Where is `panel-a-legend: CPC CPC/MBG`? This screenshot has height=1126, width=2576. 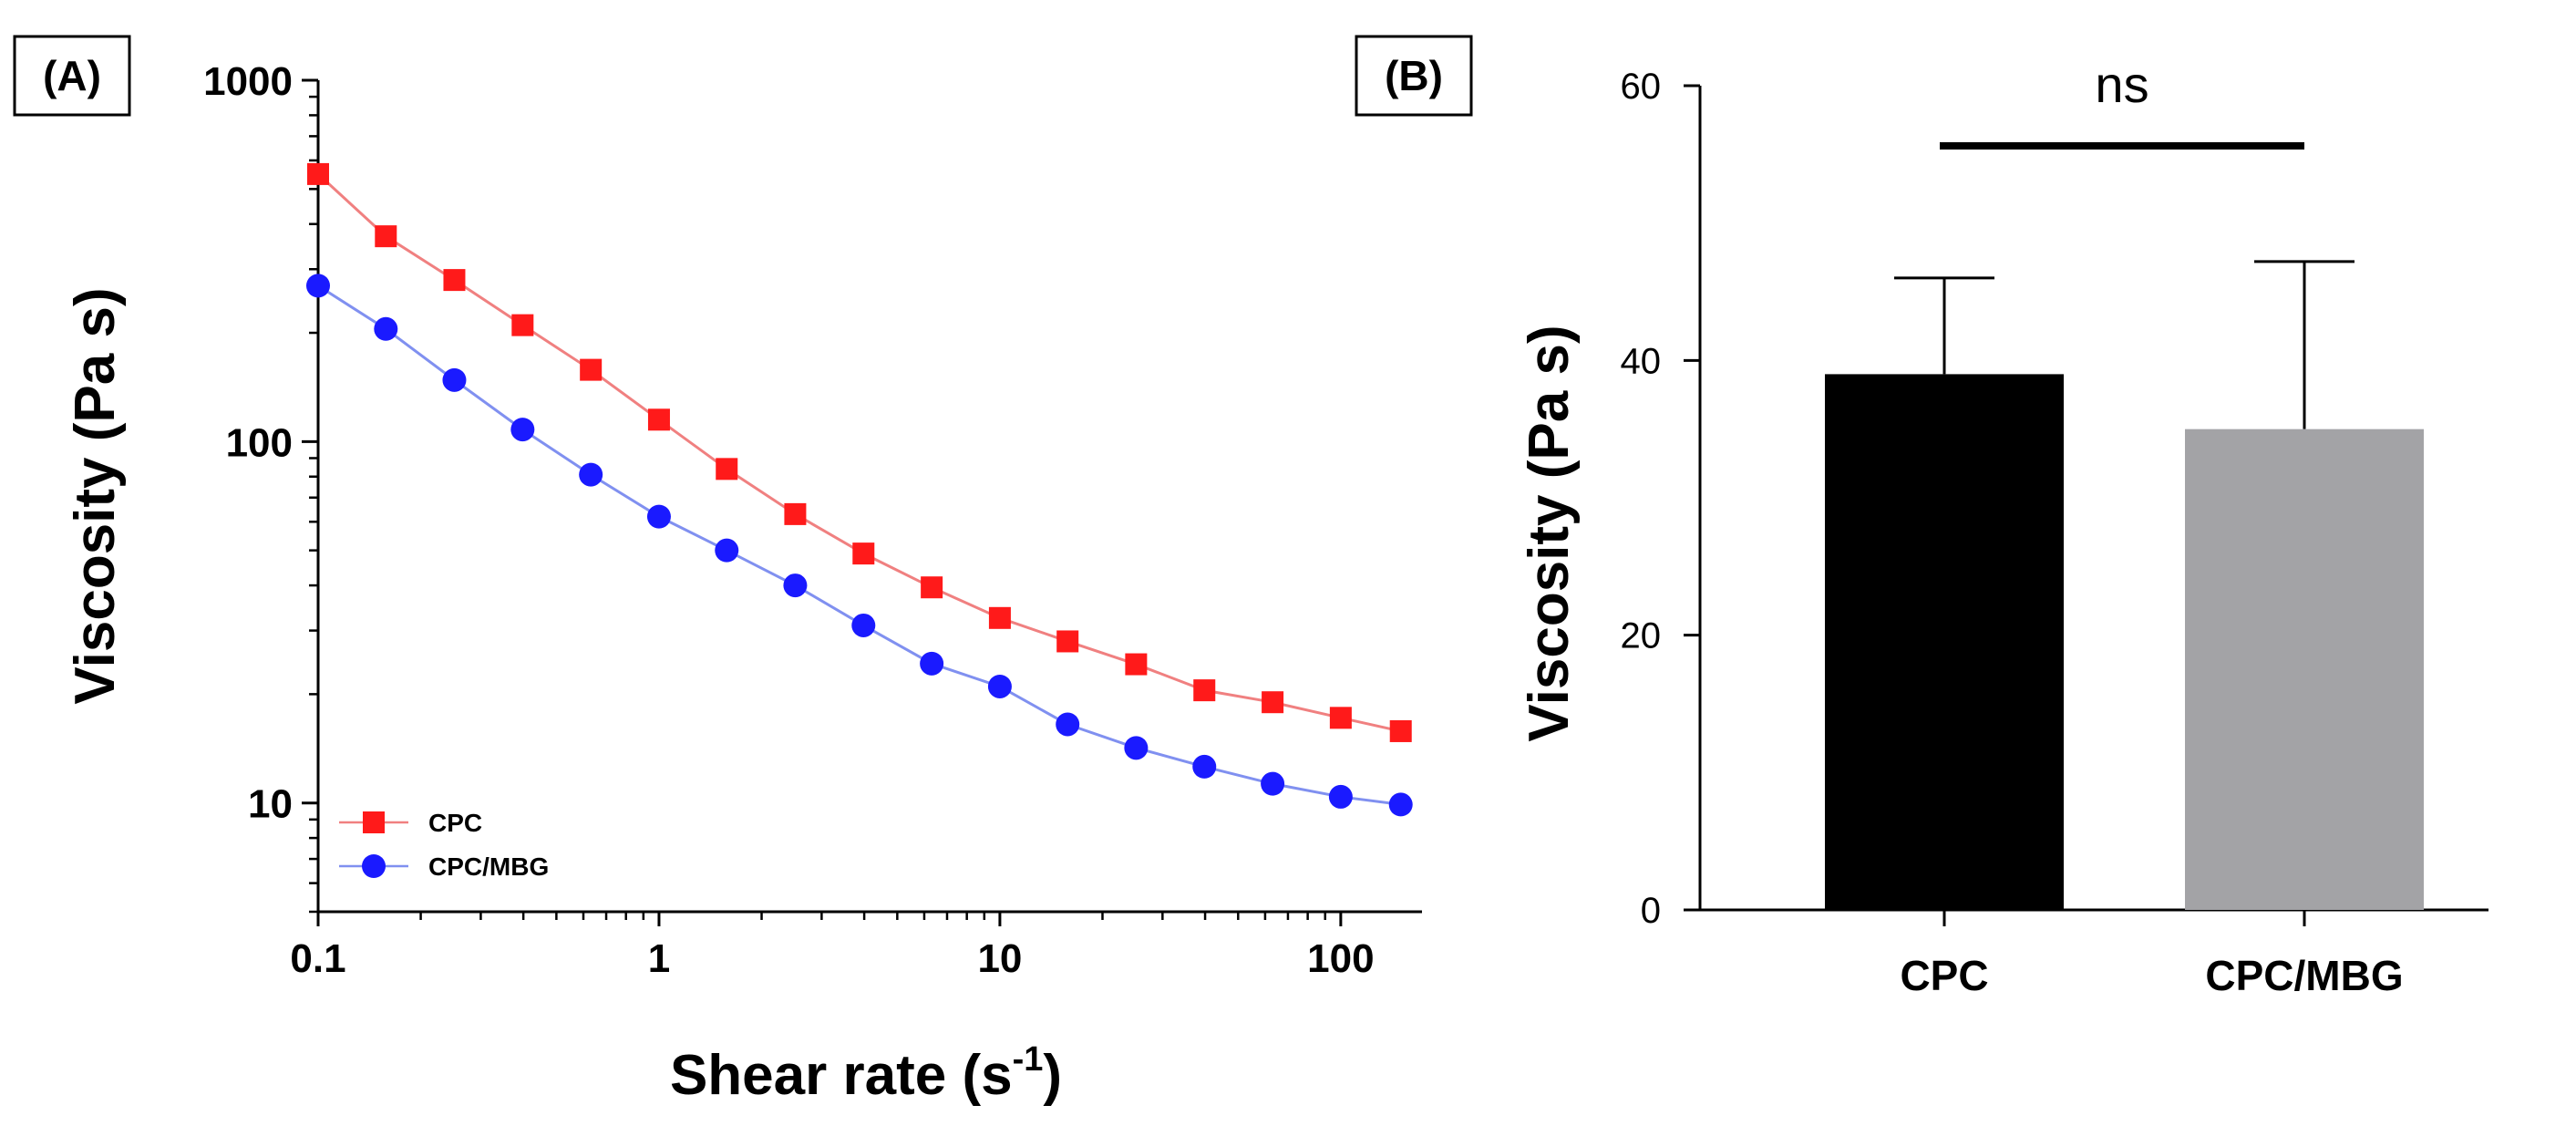
panel-a-legend: CPC CPC/MBG is located at coordinates (444, 845).